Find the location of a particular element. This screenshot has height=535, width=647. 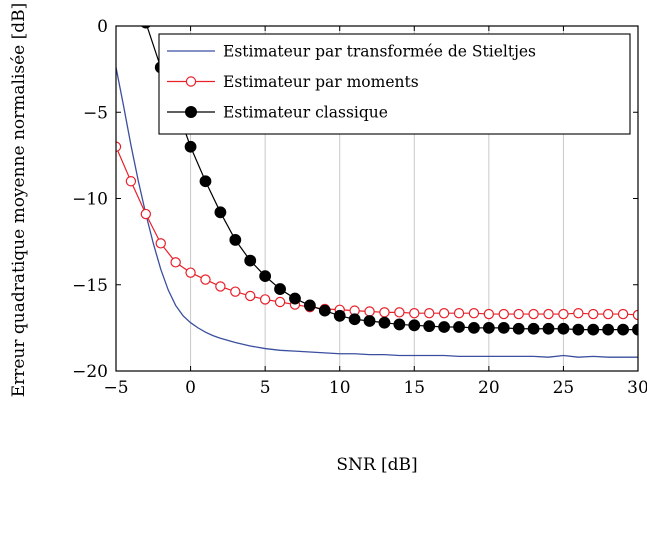

x-tick-label: 25 is located at coordinates (564, 388).